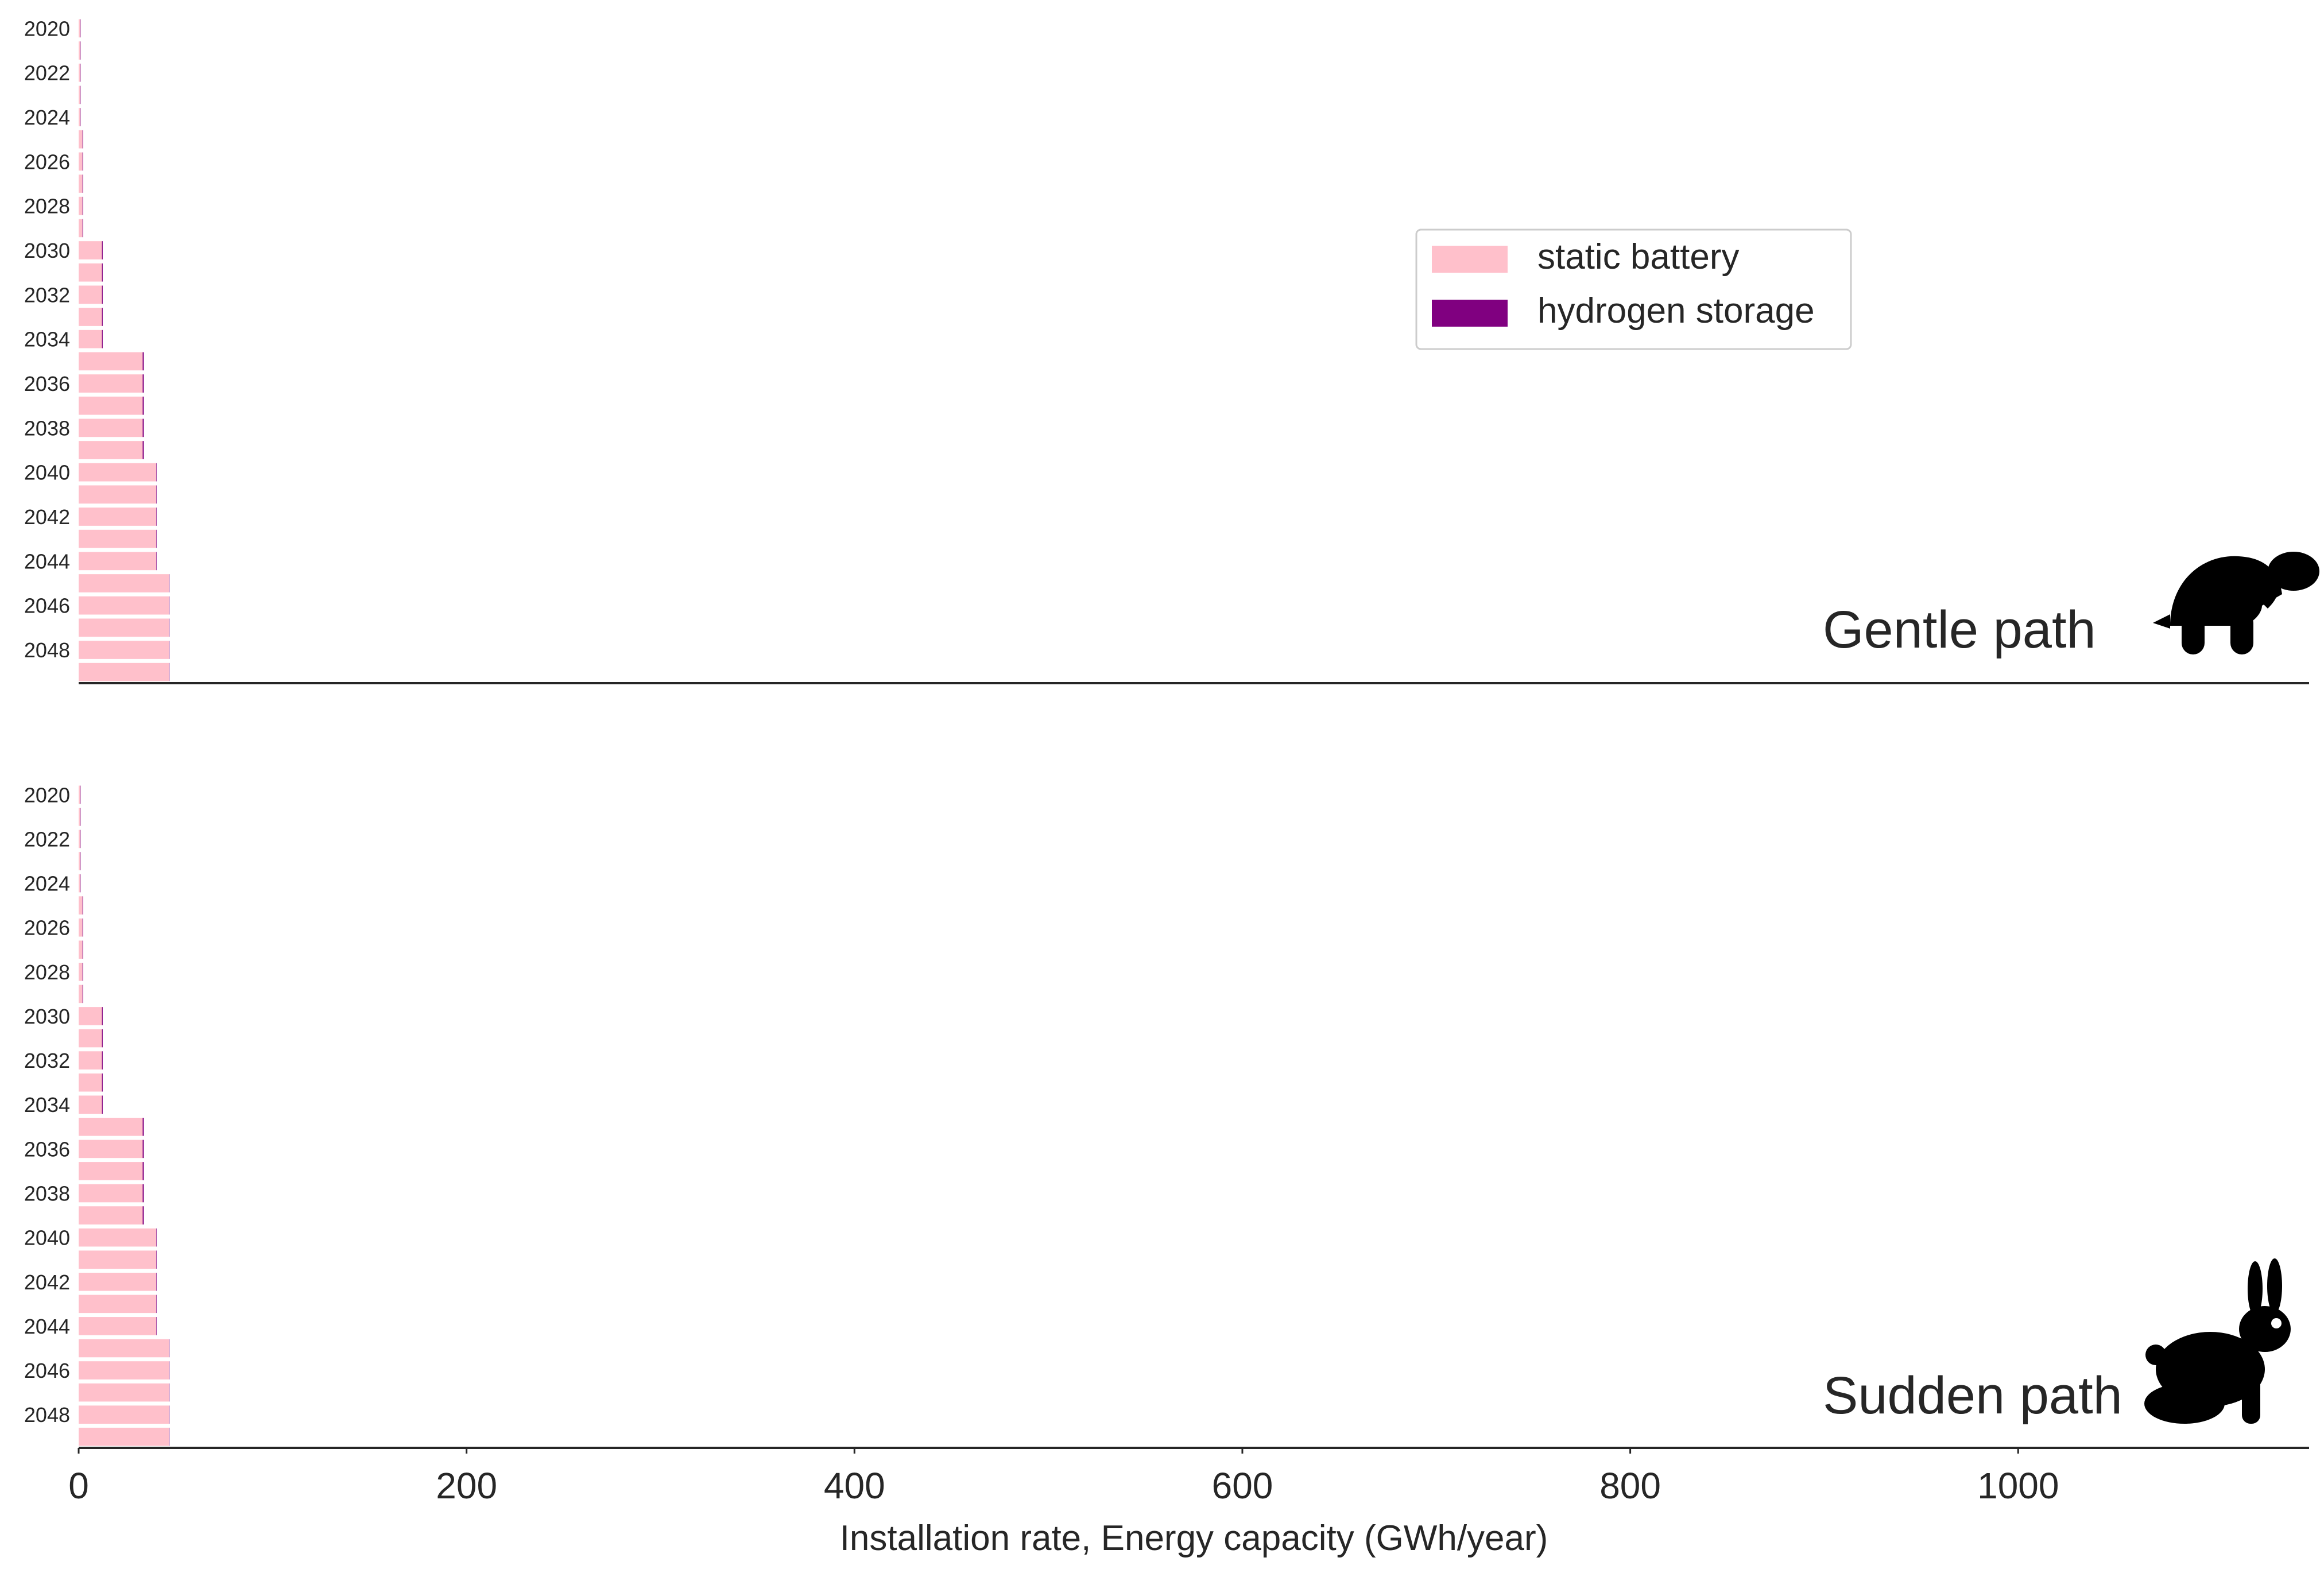  I want to click on legend-swatch-static-battery, so click(1470, 259).